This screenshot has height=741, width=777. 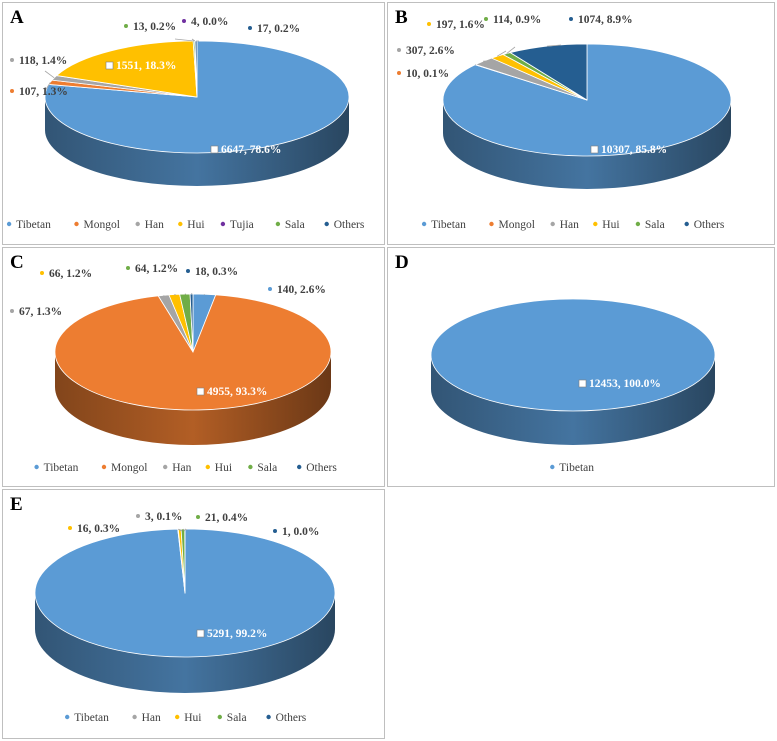 What do you see at coordinates (12, 91) in the screenshot?
I see `data-label-key-a-mongol` at bounding box center [12, 91].